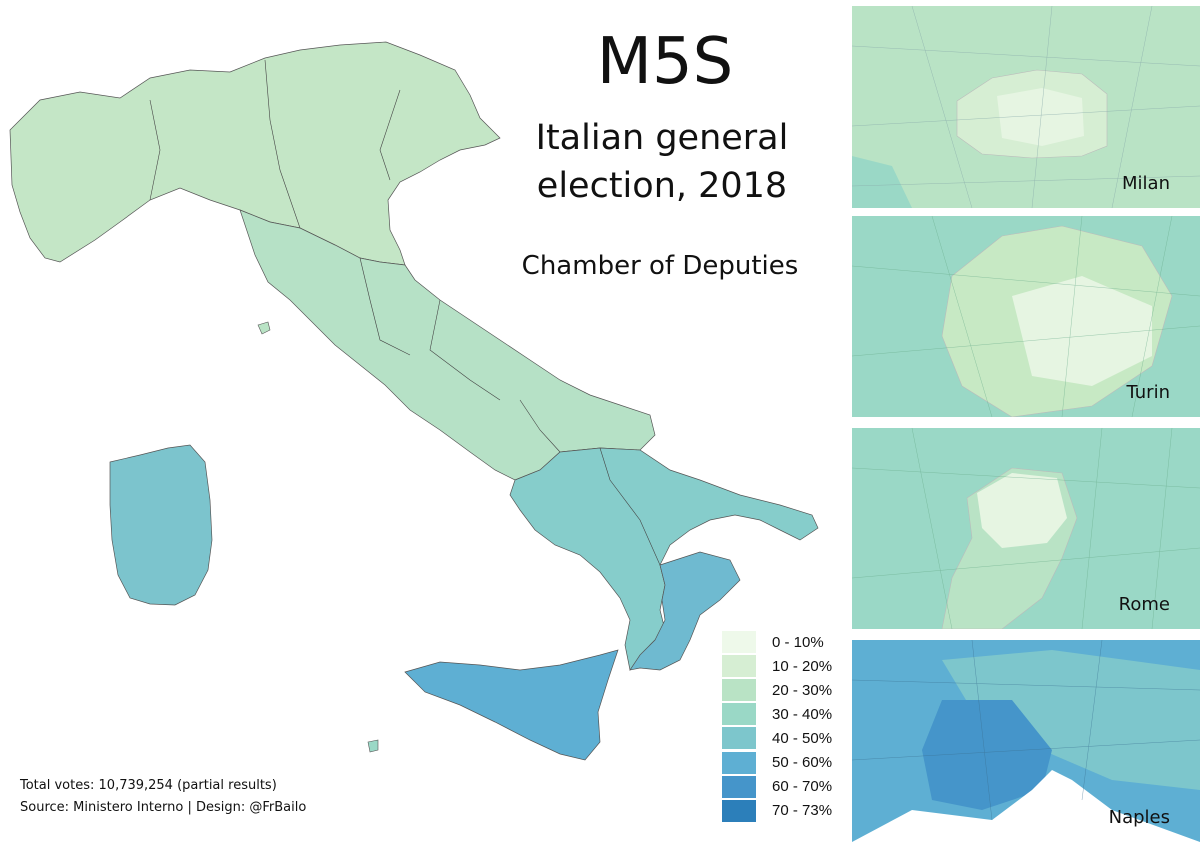 The width and height of the screenshot is (1200, 848). I want to click on chamber-label: Chamber of Deputies, so click(660, 266).